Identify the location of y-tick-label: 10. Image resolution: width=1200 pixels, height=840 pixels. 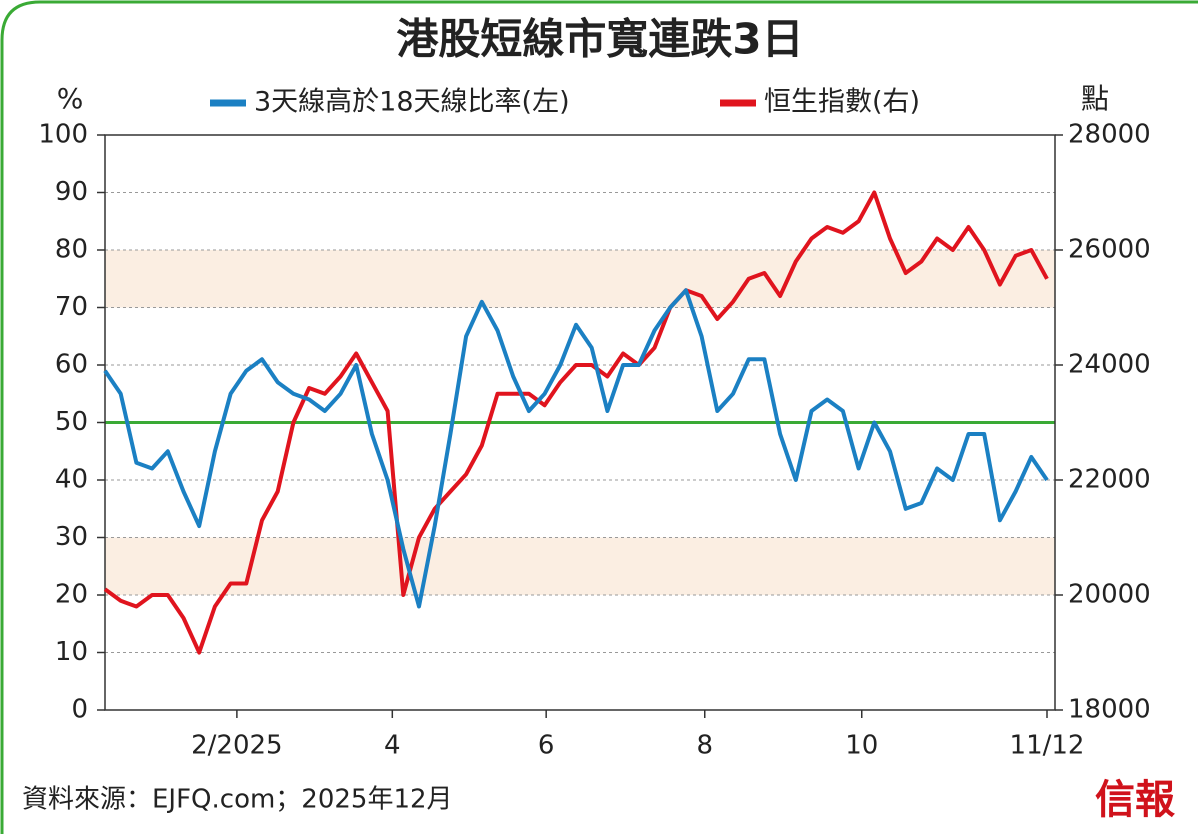
(71, 652).